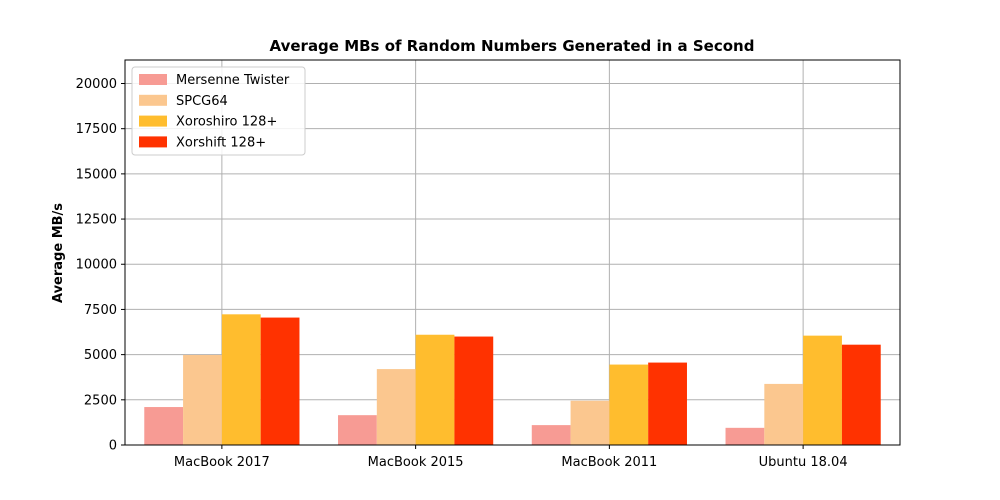  Describe the element at coordinates (221, 142) in the screenshot. I see `legend-label: Xorshift 128+` at that location.